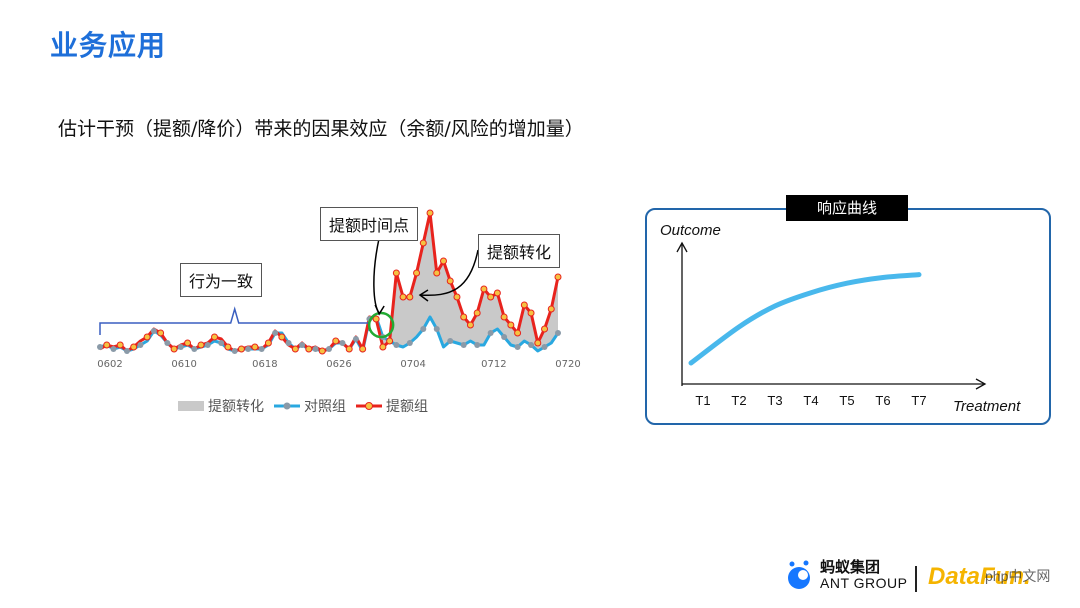 The image size is (1080, 608). What do you see at coordinates (882, 400) in the screenshot?
I see `x-tick-label: T6` at bounding box center [882, 400].